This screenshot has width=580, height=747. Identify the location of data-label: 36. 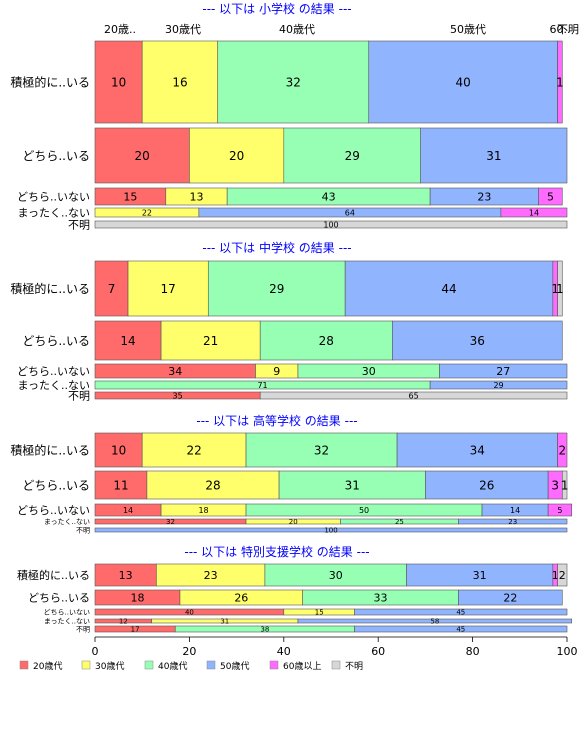
(477, 341).